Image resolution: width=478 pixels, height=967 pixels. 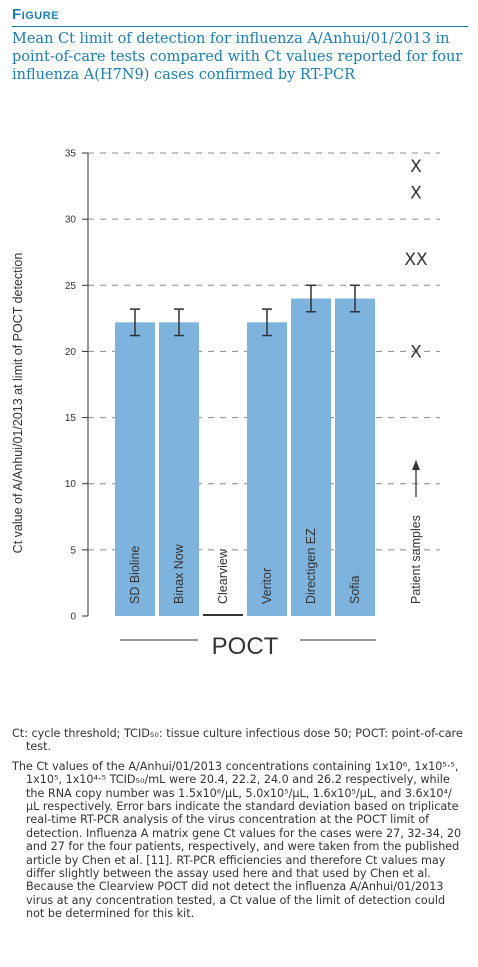 What do you see at coordinates (73, 617) in the screenshot?
I see `y-tick-label: 0` at bounding box center [73, 617].